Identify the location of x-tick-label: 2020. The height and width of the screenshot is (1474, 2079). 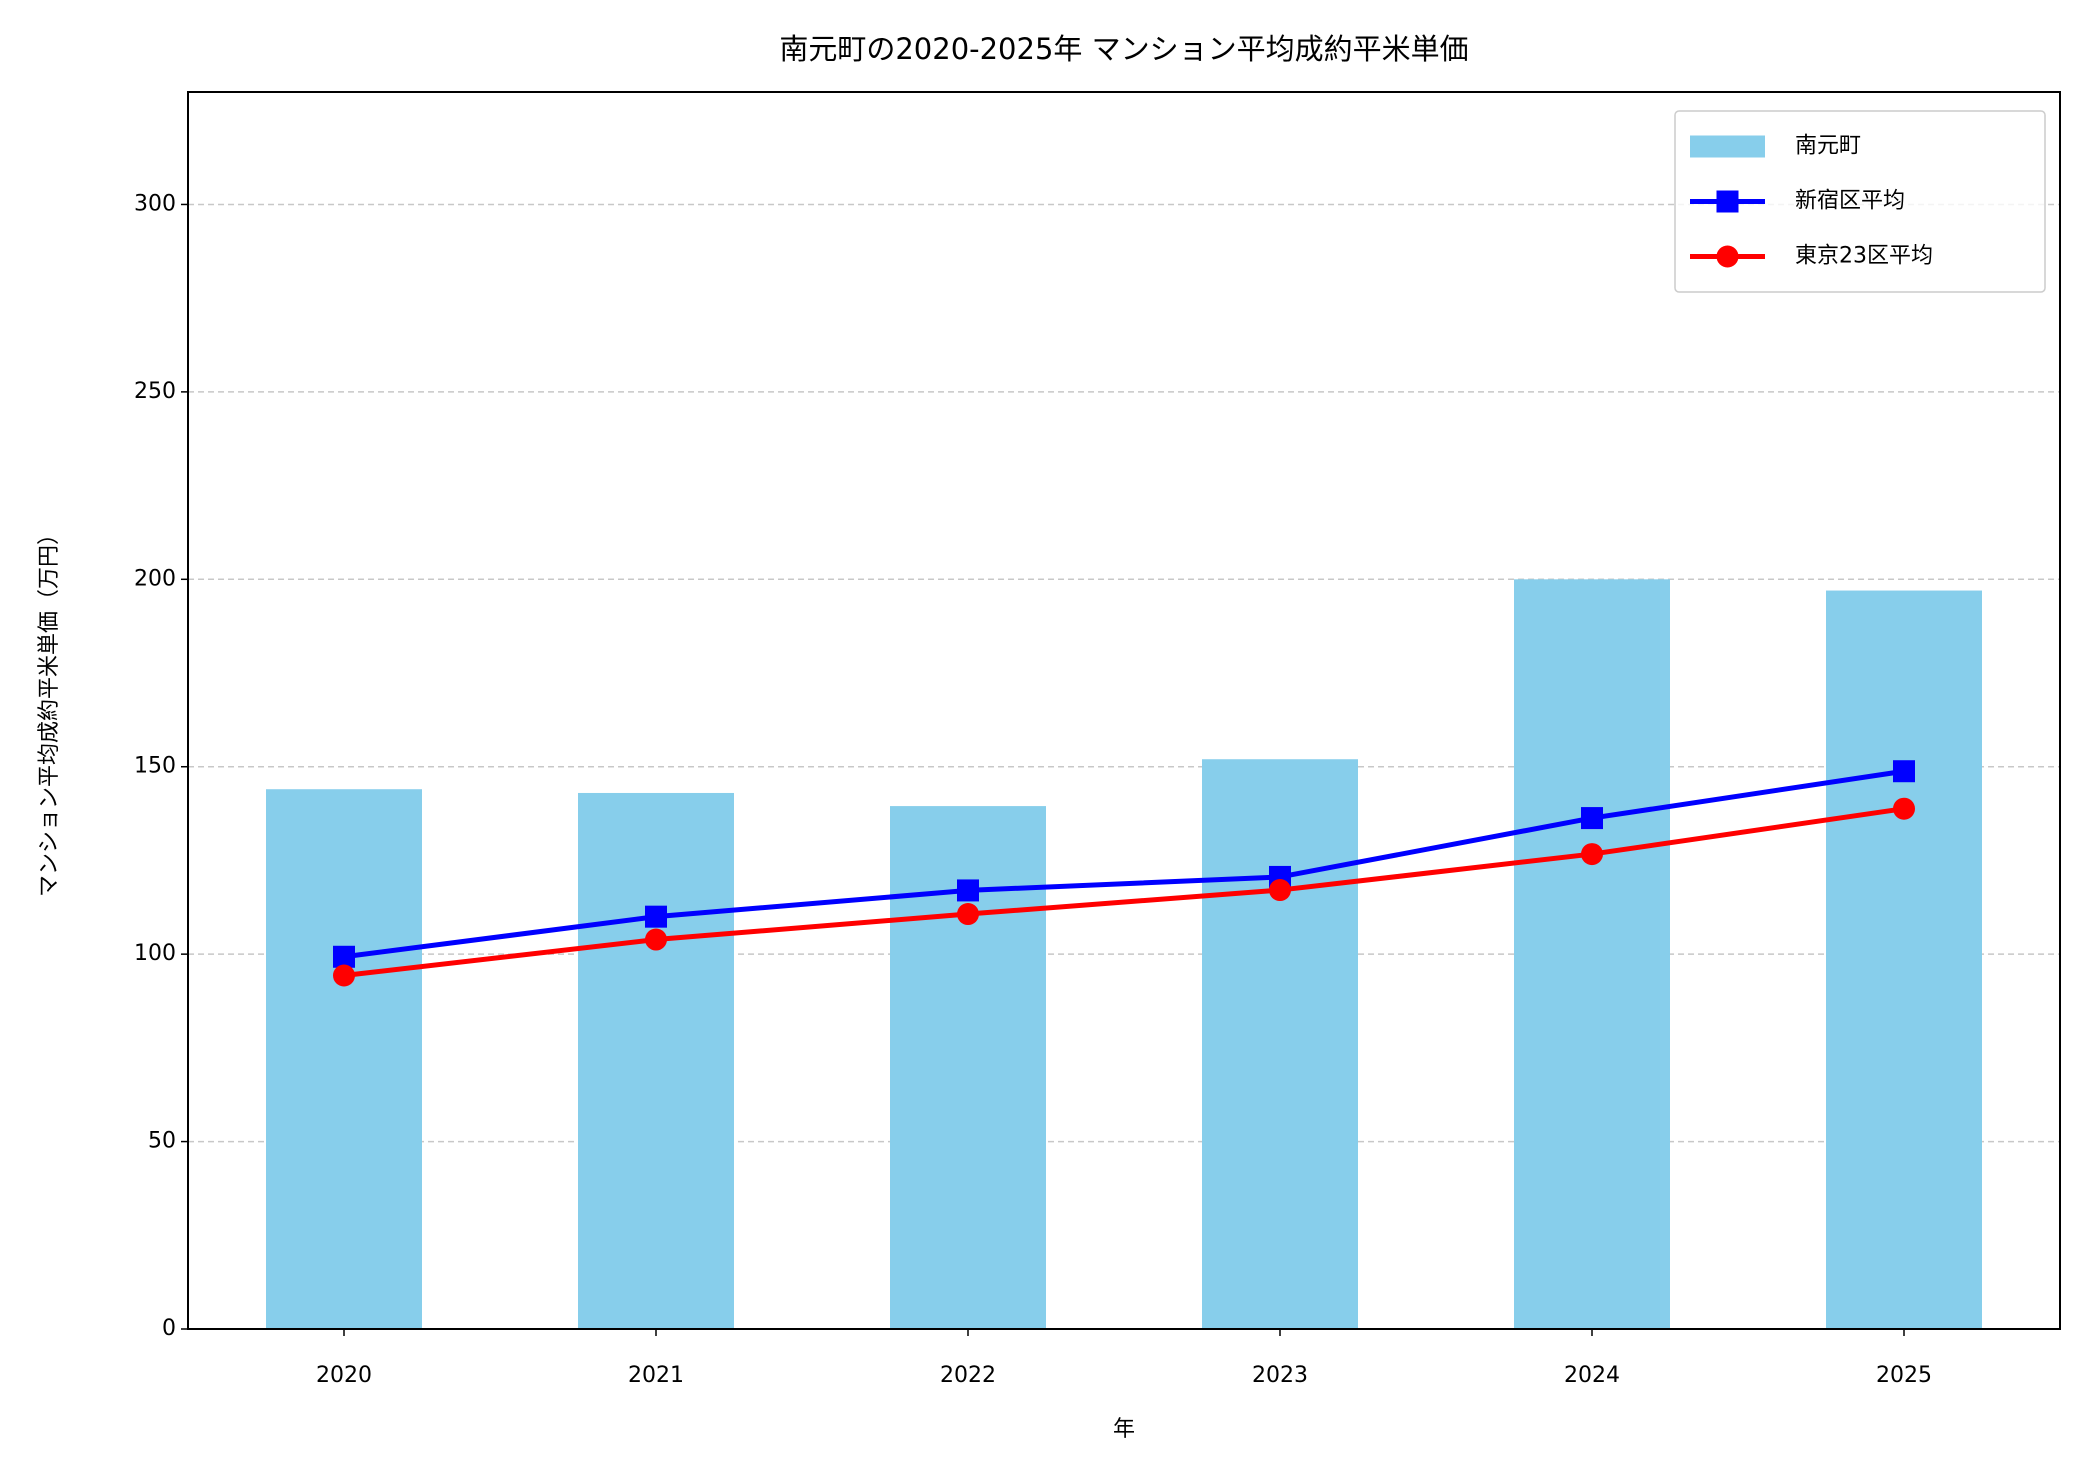
(344, 1375).